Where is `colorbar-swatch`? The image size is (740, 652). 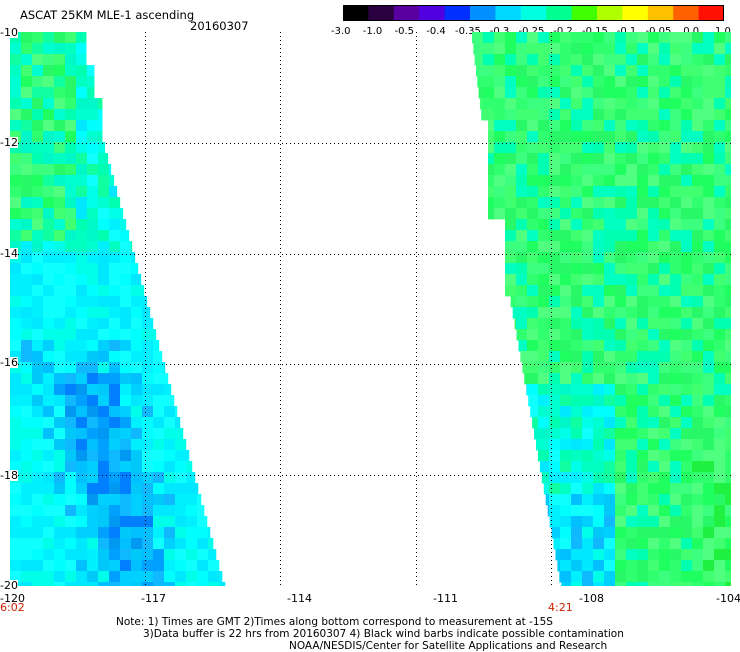
colorbar-swatch is located at coordinates (406, 13).